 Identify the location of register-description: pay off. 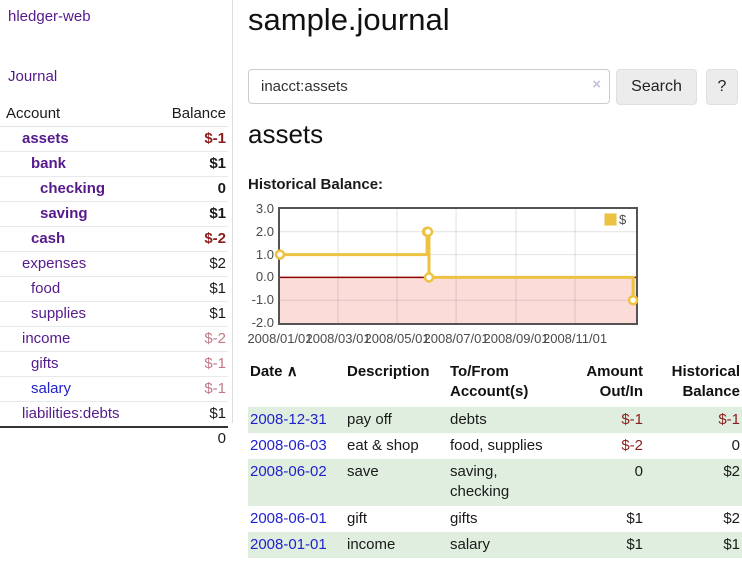
(369, 419).